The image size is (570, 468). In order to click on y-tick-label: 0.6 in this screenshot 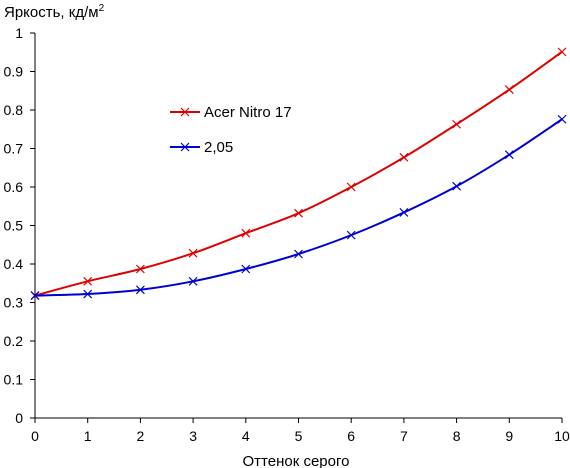, I will do `click(14, 187)`.